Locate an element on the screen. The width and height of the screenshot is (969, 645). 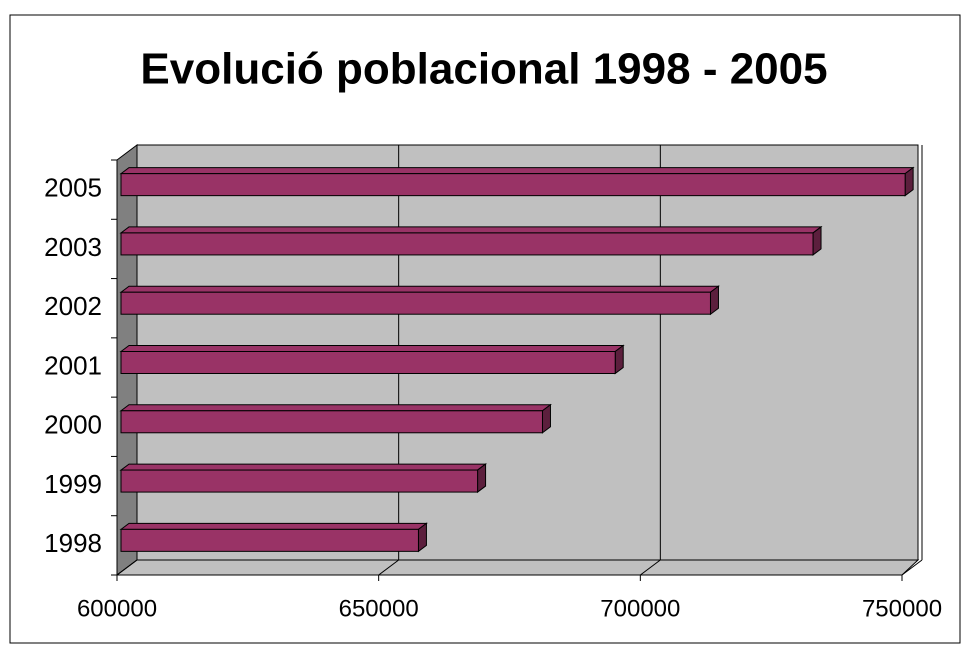
x-tick-label: 600000 is located at coordinates (117, 608).